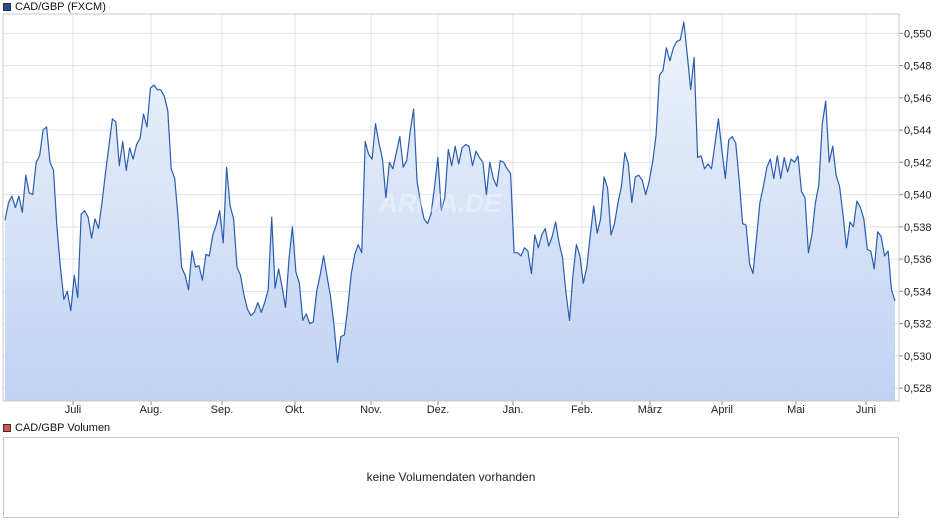 The width and height of the screenshot is (940, 526). I want to click on x-tick-label: März, so click(650, 410).